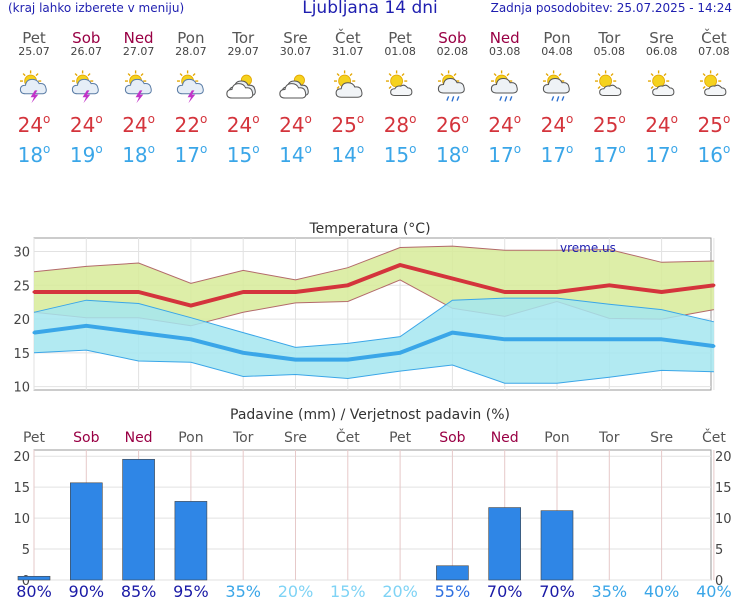 The height and width of the screenshot is (600, 740). What do you see at coordinates (21, 457) in the screenshot?
I see `y-tick-label-left: 20` at bounding box center [21, 457].